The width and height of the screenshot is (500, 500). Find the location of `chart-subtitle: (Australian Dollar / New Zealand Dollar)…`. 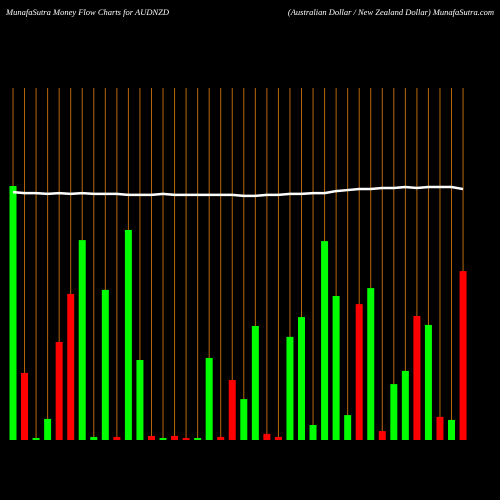

chart-subtitle: (Australian Dollar / New Zealand Dollar)… is located at coordinates (391, 12).